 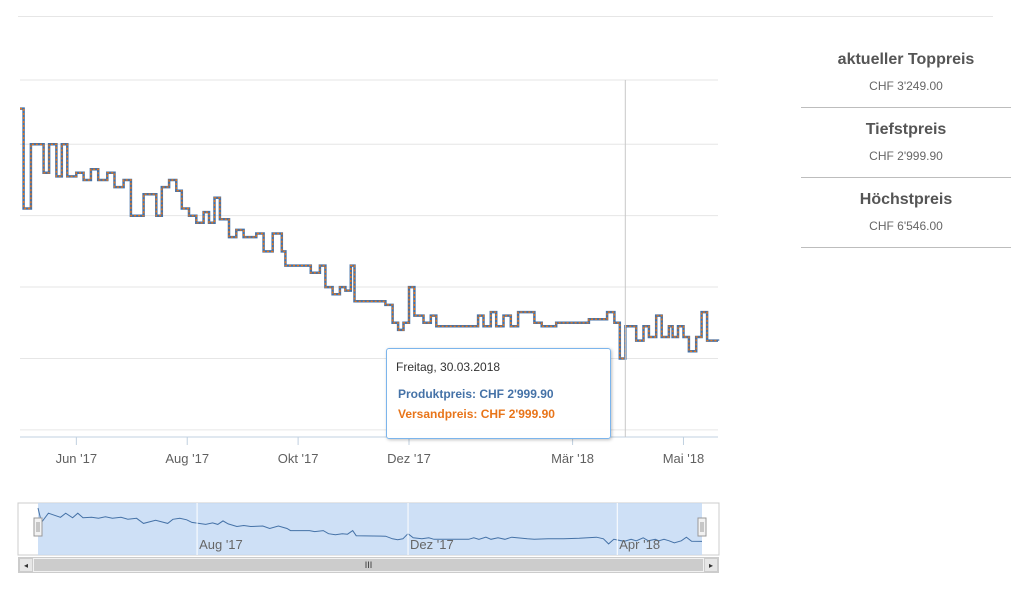 What do you see at coordinates (187, 458) in the screenshot?
I see `x-tick-label: Aug '17` at bounding box center [187, 458].